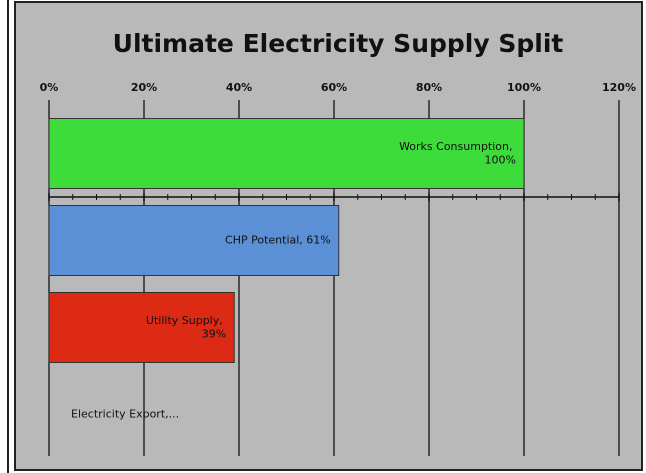  I want to click on x-tick-label: 120%, so click(619, 87).